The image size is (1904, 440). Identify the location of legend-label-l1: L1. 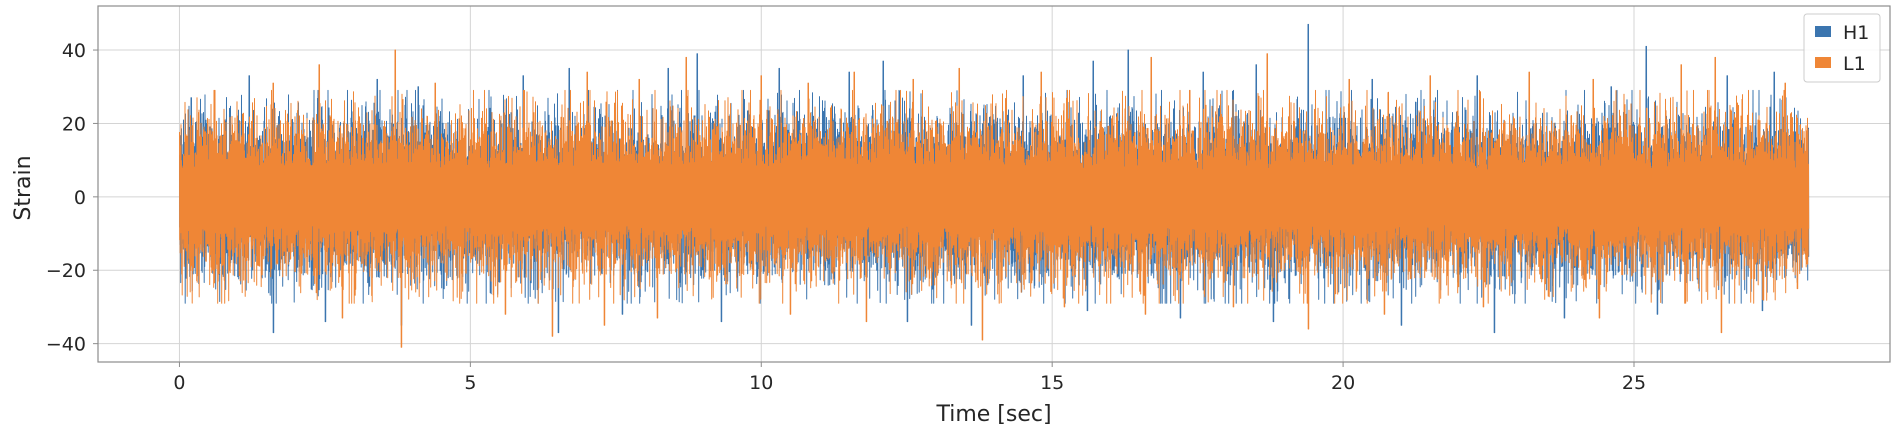
(1854, 64).